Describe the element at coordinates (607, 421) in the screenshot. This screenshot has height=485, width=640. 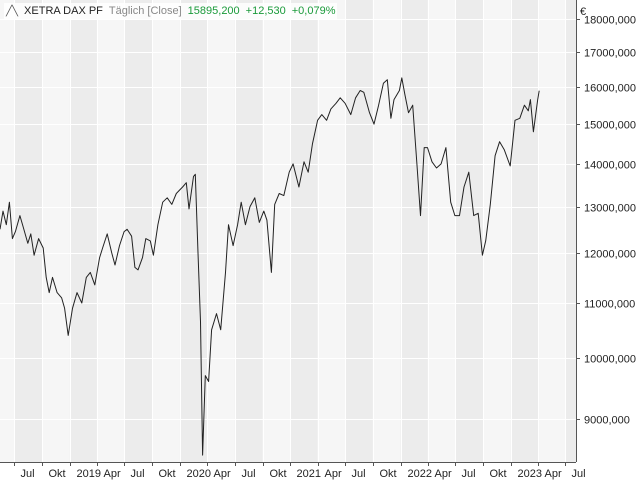
I see `y-tick-label: 9000,000` at that location.